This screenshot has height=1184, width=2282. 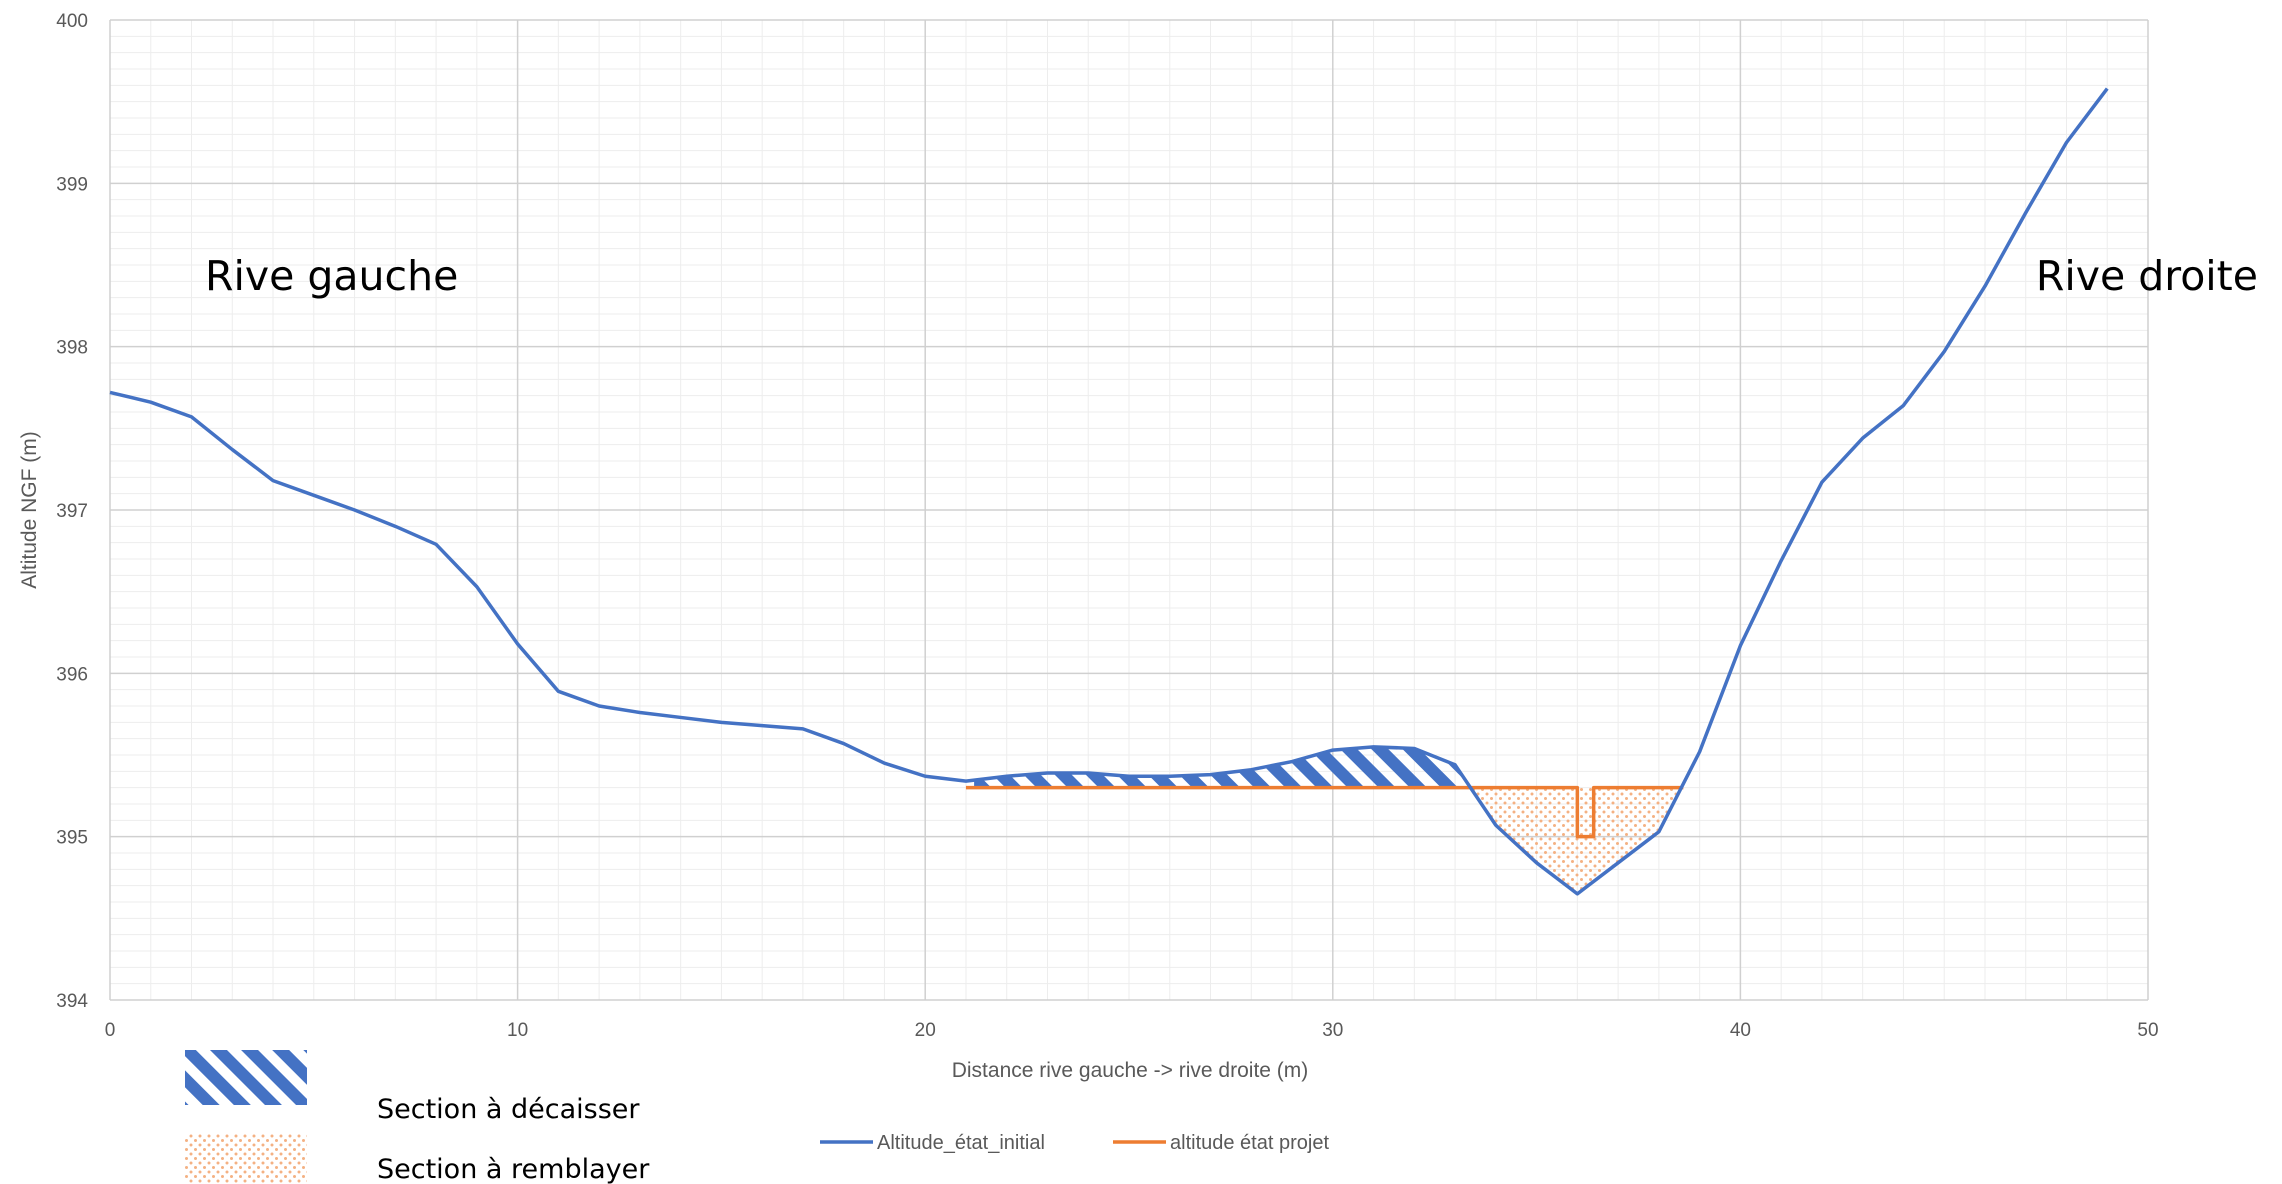 What do you see at coordinates (72, 184) in the screenshot?
I see `y-tick-label: 399` at bounding box center [72, 184].